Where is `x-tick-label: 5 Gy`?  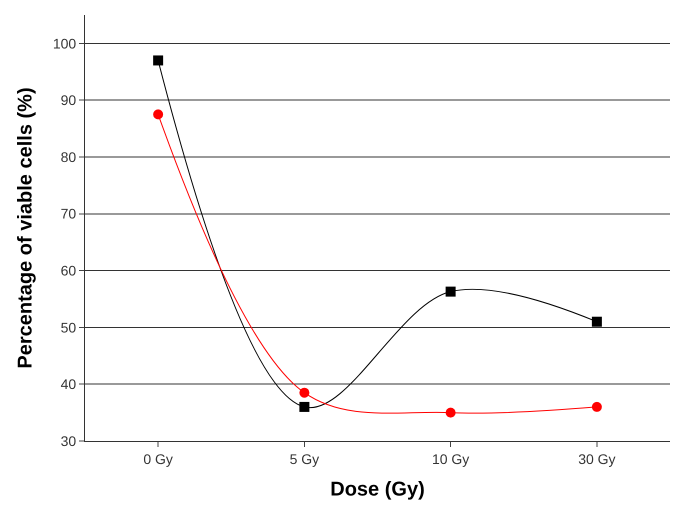 x-tick-label: 5 Gy is located at coordinates (305, 458).